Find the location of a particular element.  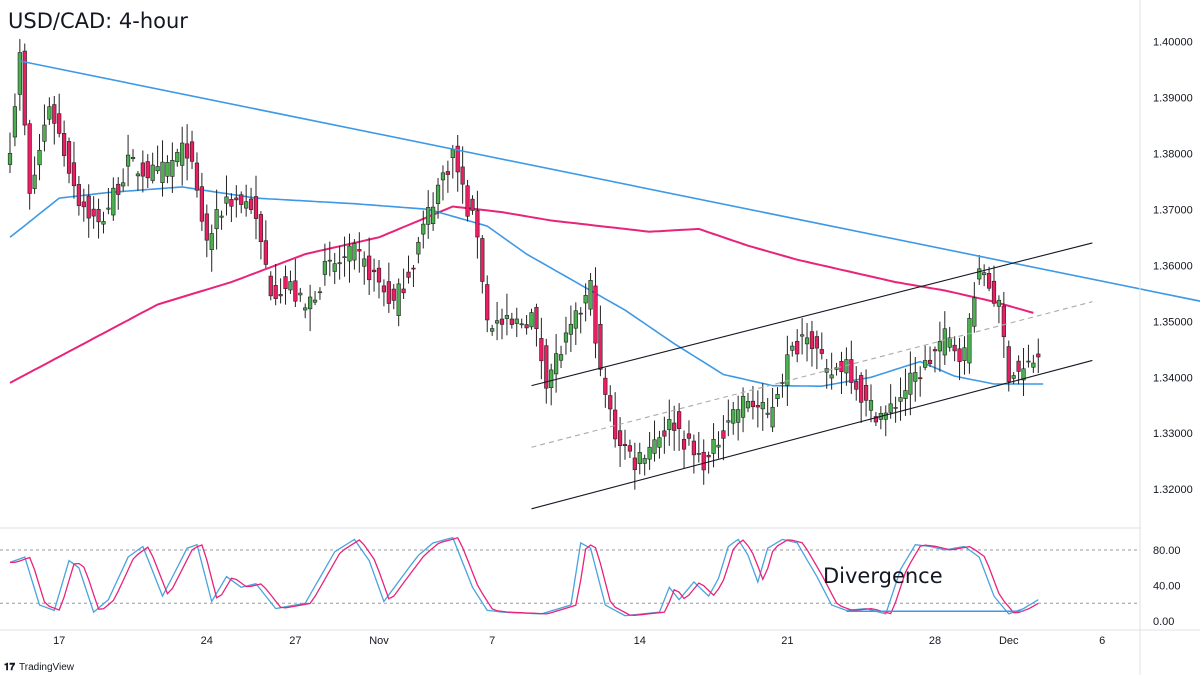

oscillator-tick-label: 0.00 is located at coordinates (1163, 622).